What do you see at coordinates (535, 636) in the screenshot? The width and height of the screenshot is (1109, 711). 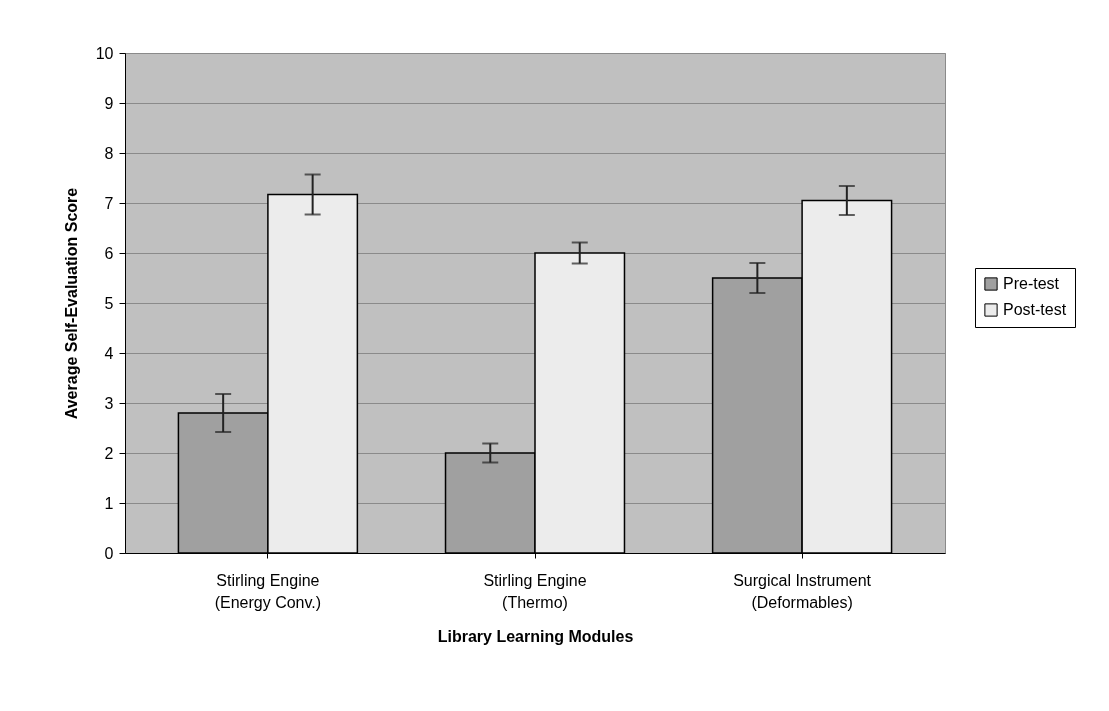 I see `x-axis-title: Library Learning Modules` at bounding box center [535, 636].